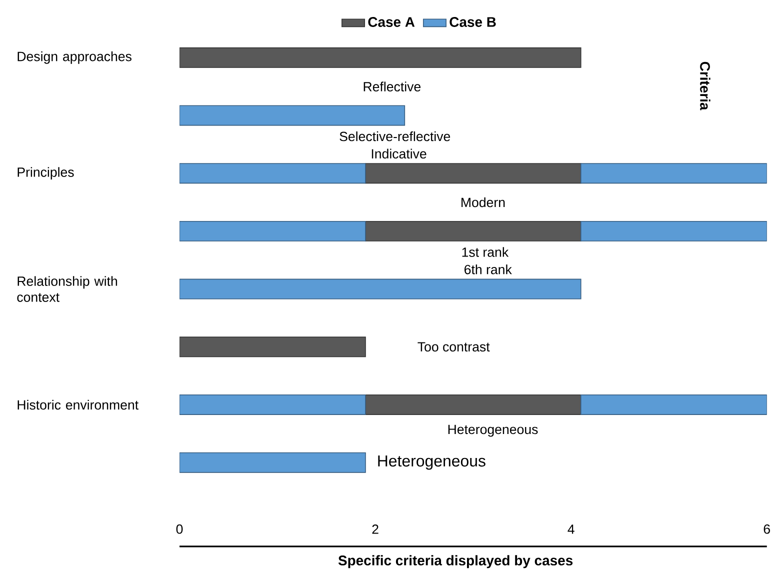 The height and width of the screenshot is (573, 775). I want to click on y-tick-label: Historic environment, so click(78, 405).